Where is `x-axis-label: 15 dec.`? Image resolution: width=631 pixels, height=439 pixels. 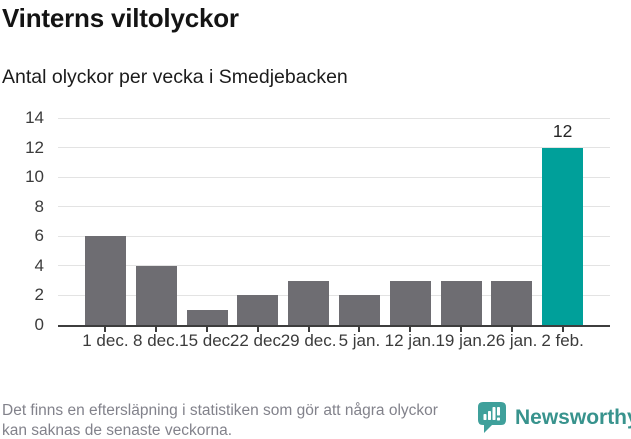
x-axis-label: 15 dec. is located at coordinates (207, 340).